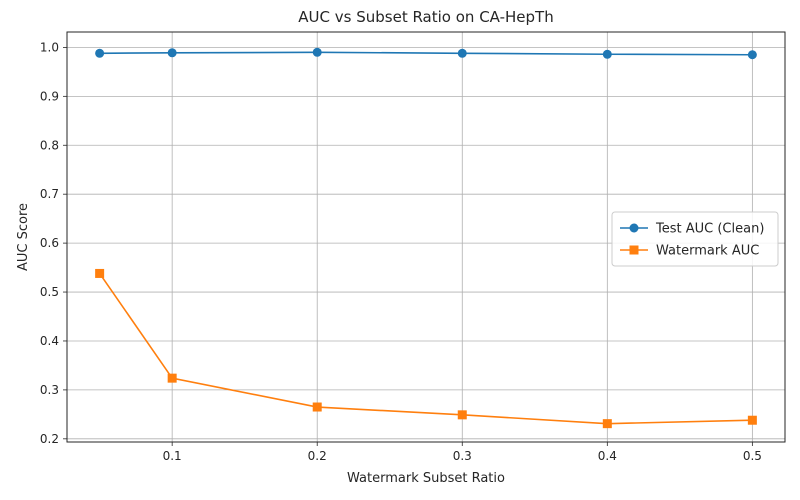  I want to click on y-tick-label: 0.9, so click(49, 96).